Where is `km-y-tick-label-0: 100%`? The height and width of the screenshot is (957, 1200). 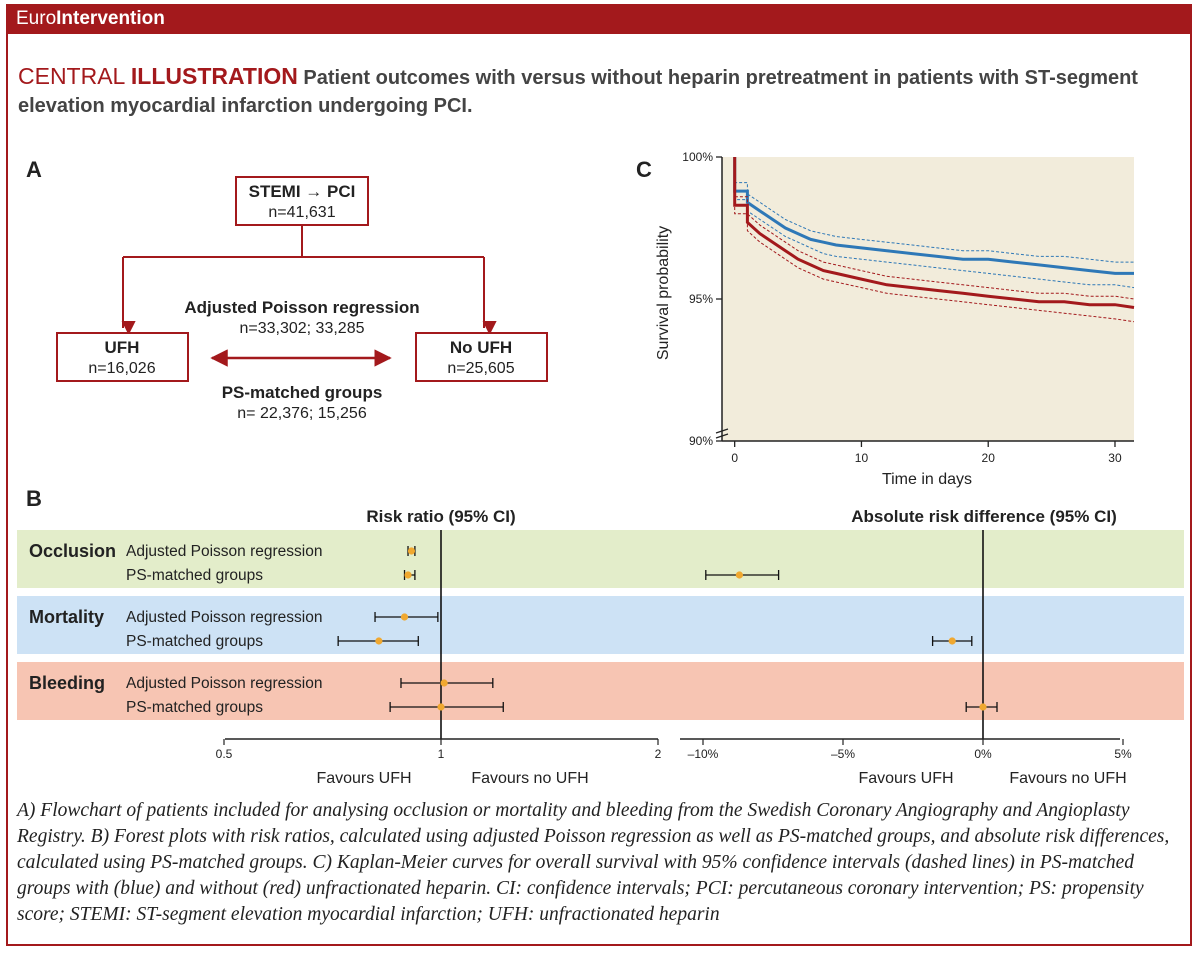
km-y-tick-label-0: 100% is located at coordinates (697, 157).